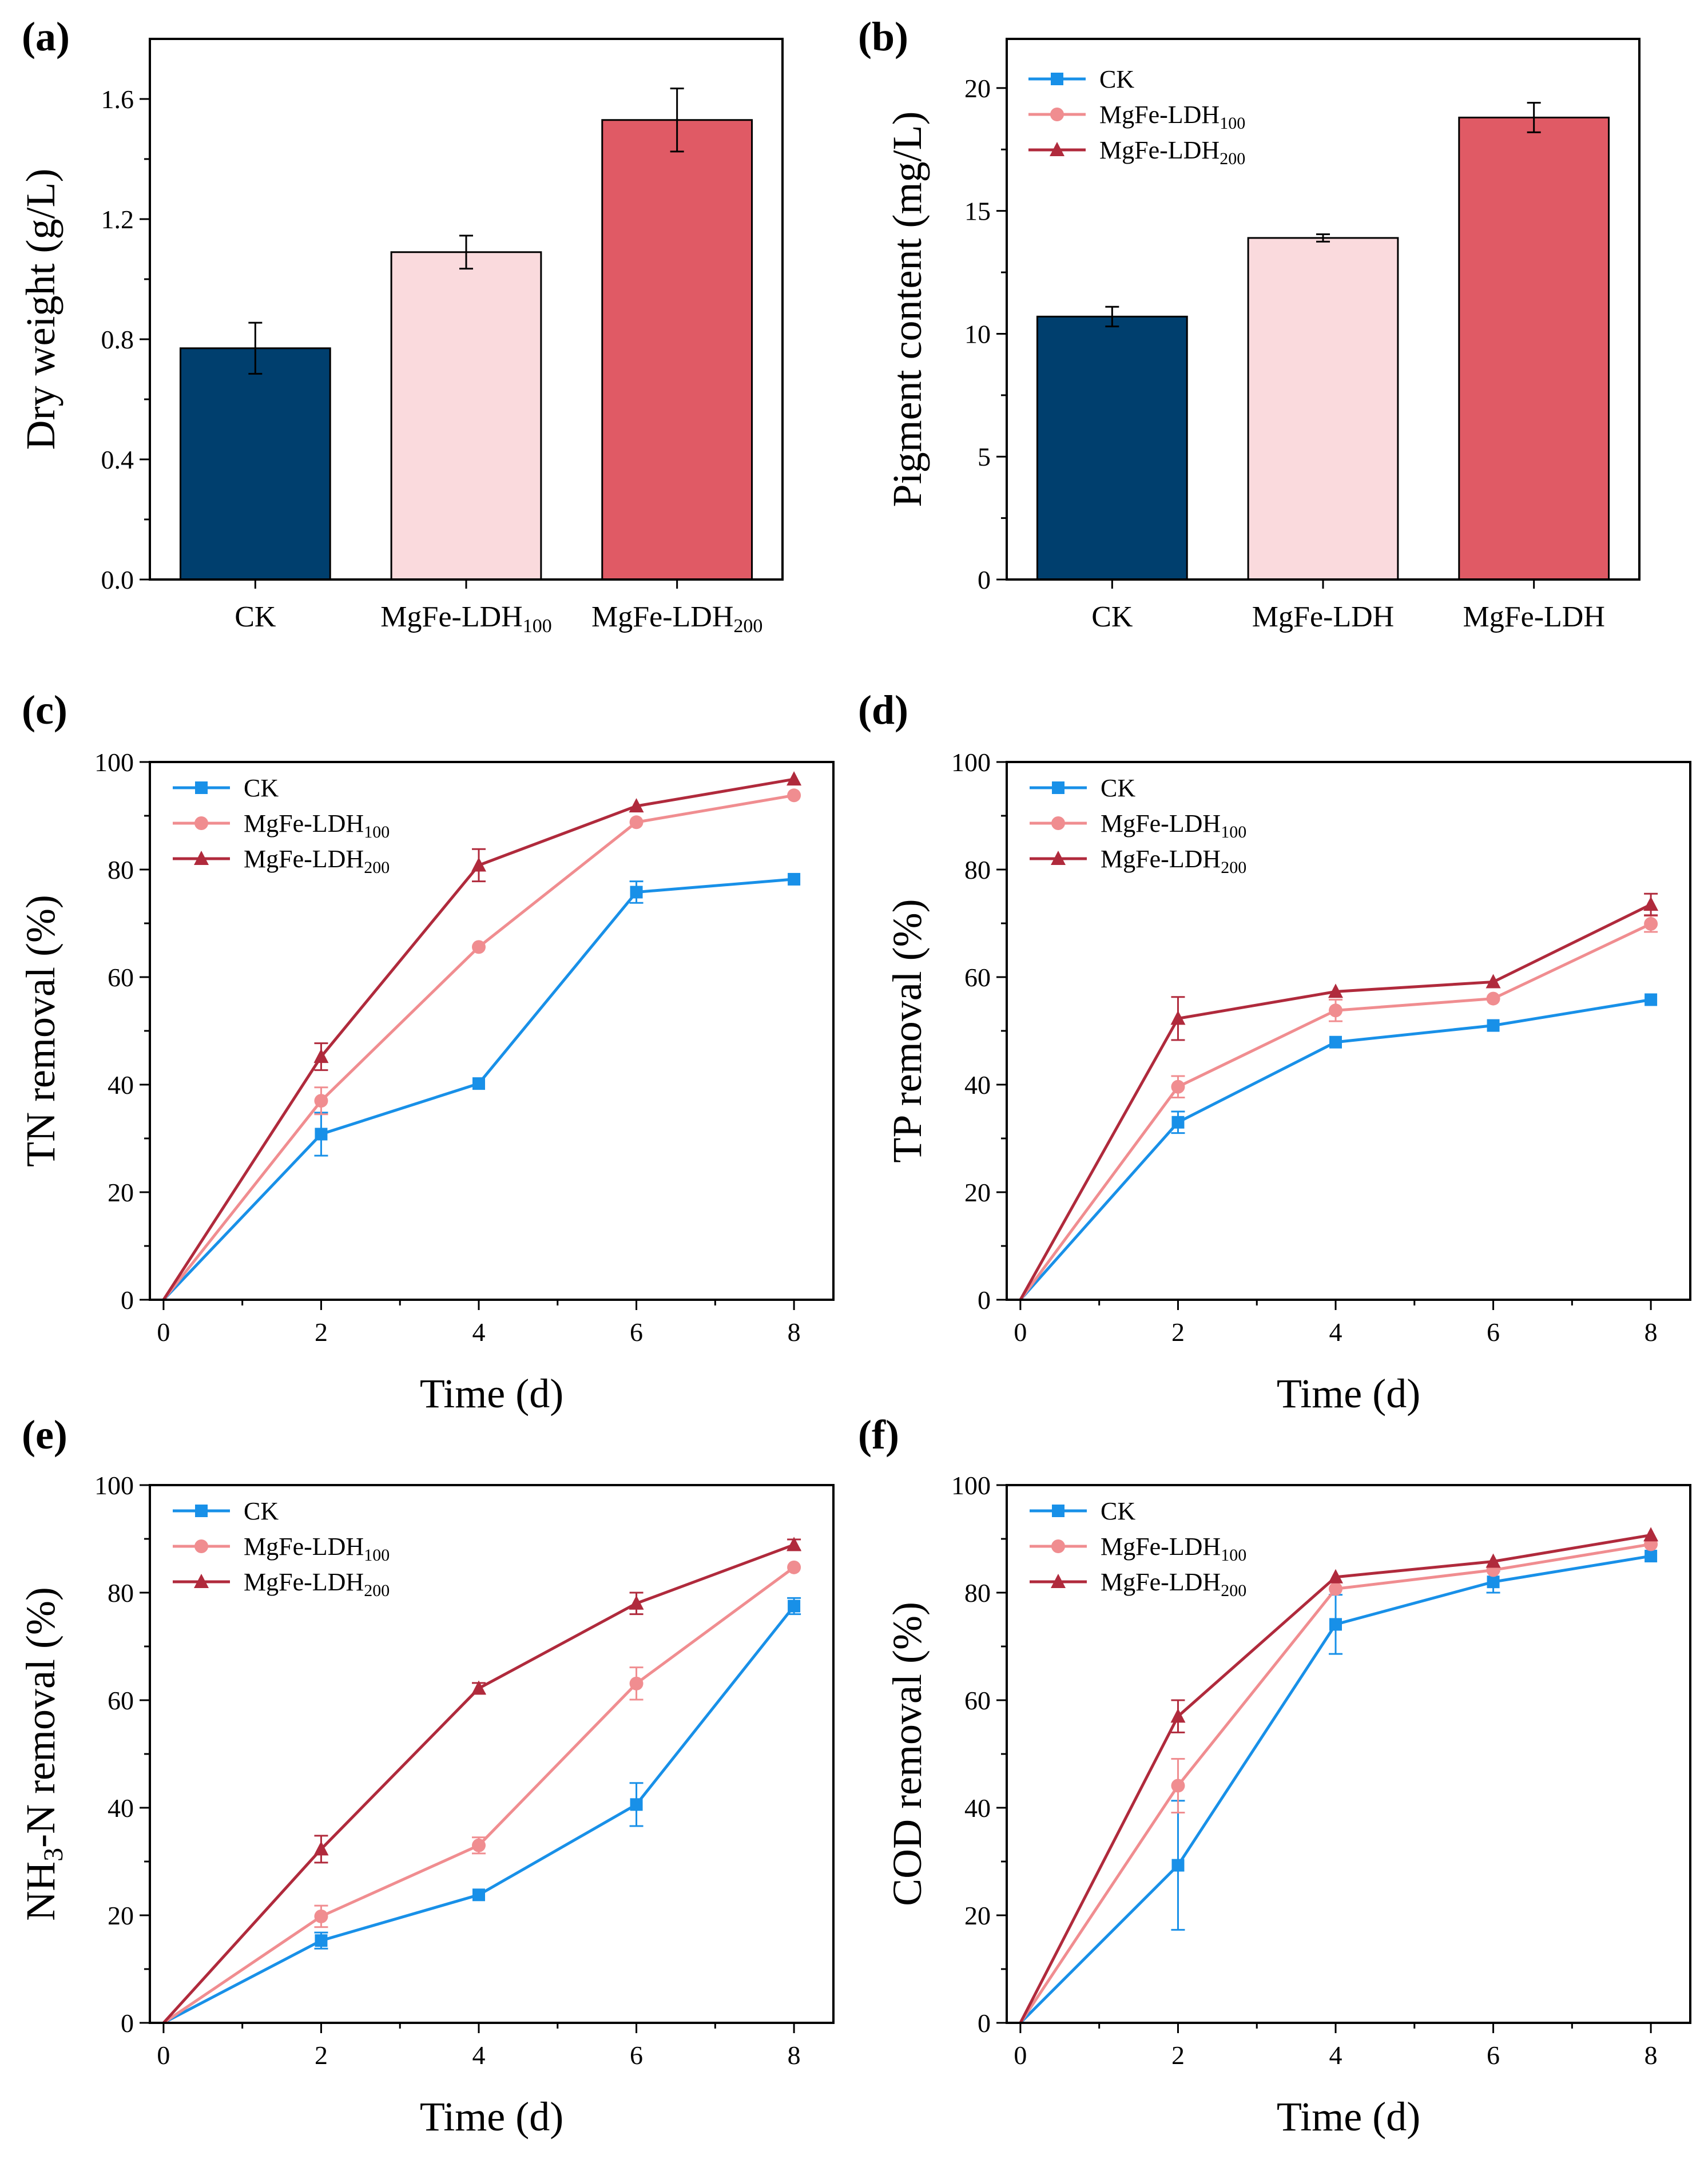 The height and width of the screenshot is (2163, 1708). Describe the element at coordinates (1118, 788) in the screenshot. I see `legend-label: CK` at that location.